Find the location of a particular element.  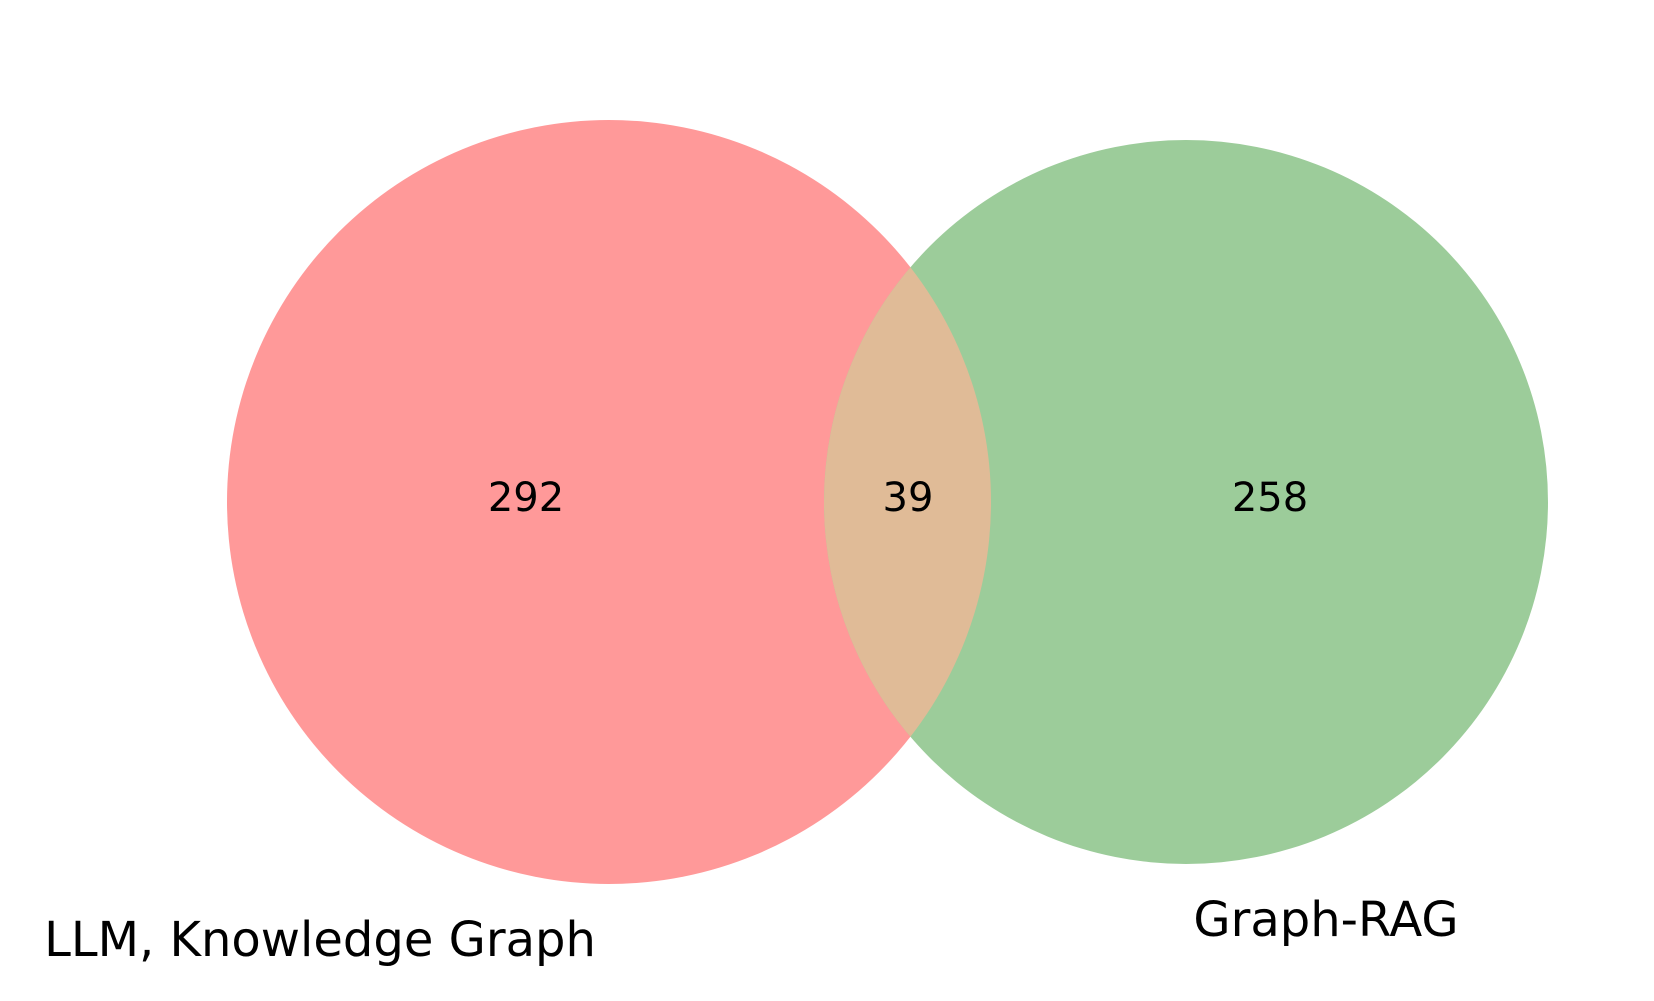

left-only-count: 292 is located at coordinates (526, 498).